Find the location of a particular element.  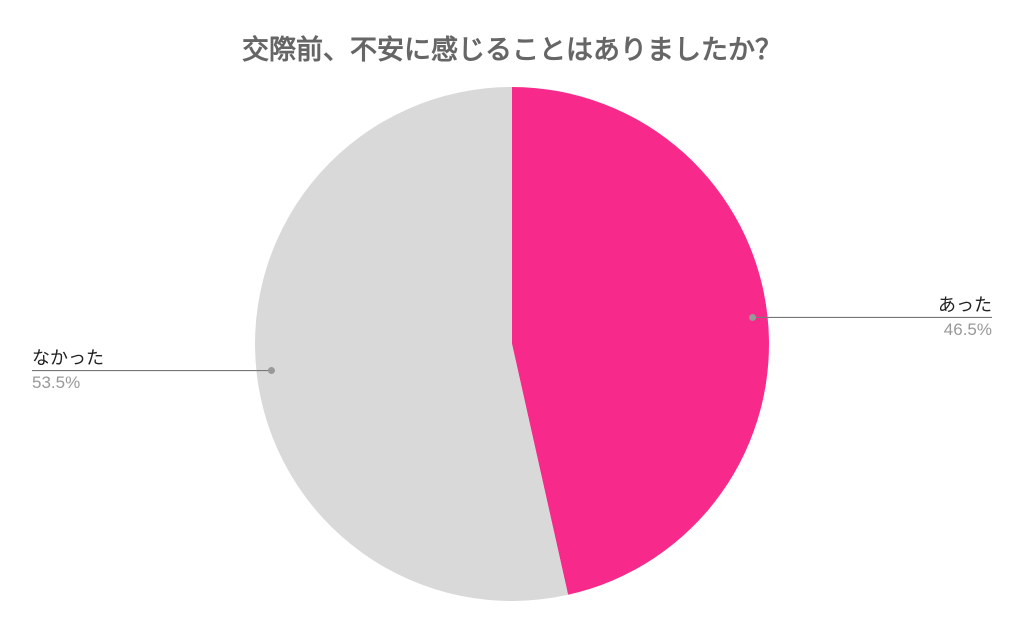

chart-title: 交際前、不安に感じることはありましたか？ is located at coordinates (512, 50).